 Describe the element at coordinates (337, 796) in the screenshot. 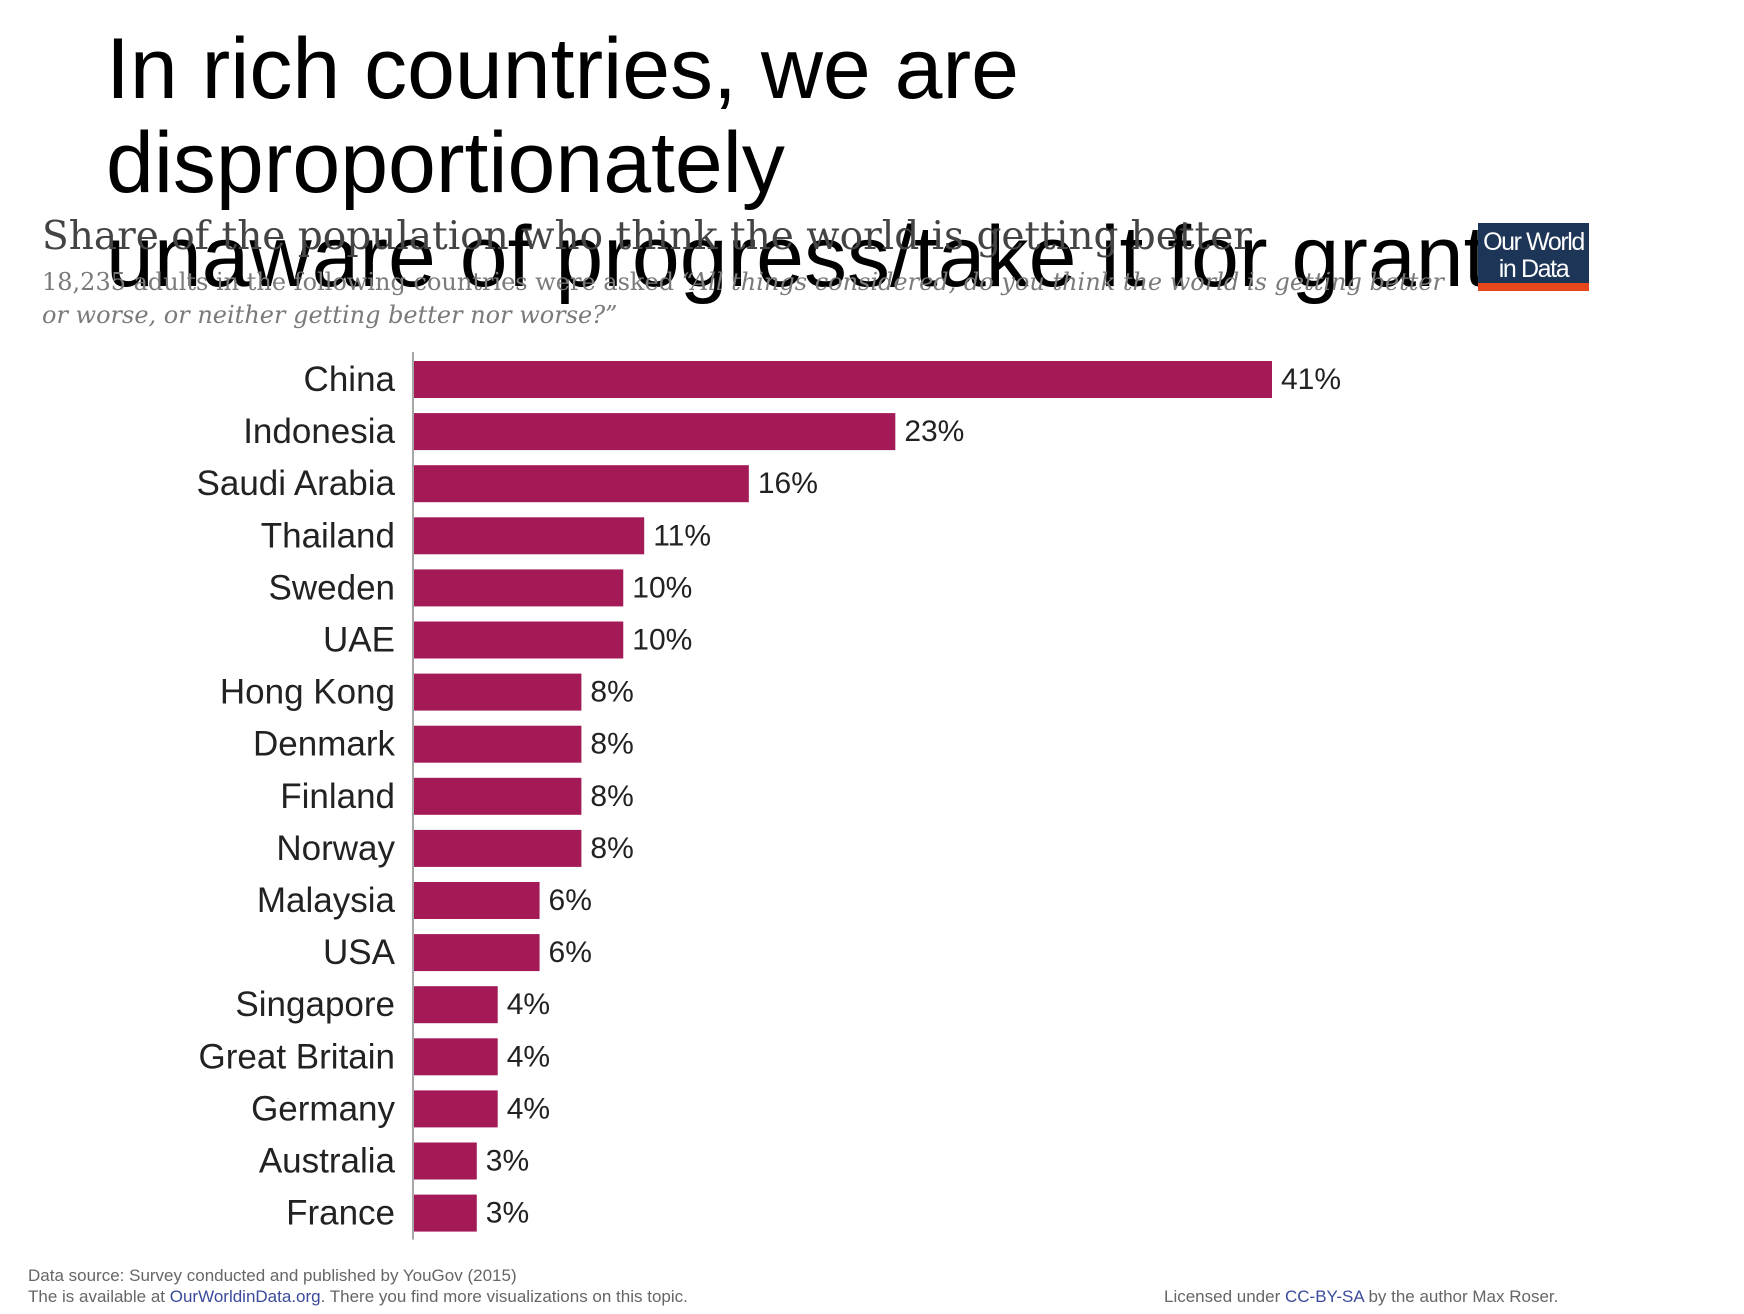

I see `category-label: Finland` at that location.